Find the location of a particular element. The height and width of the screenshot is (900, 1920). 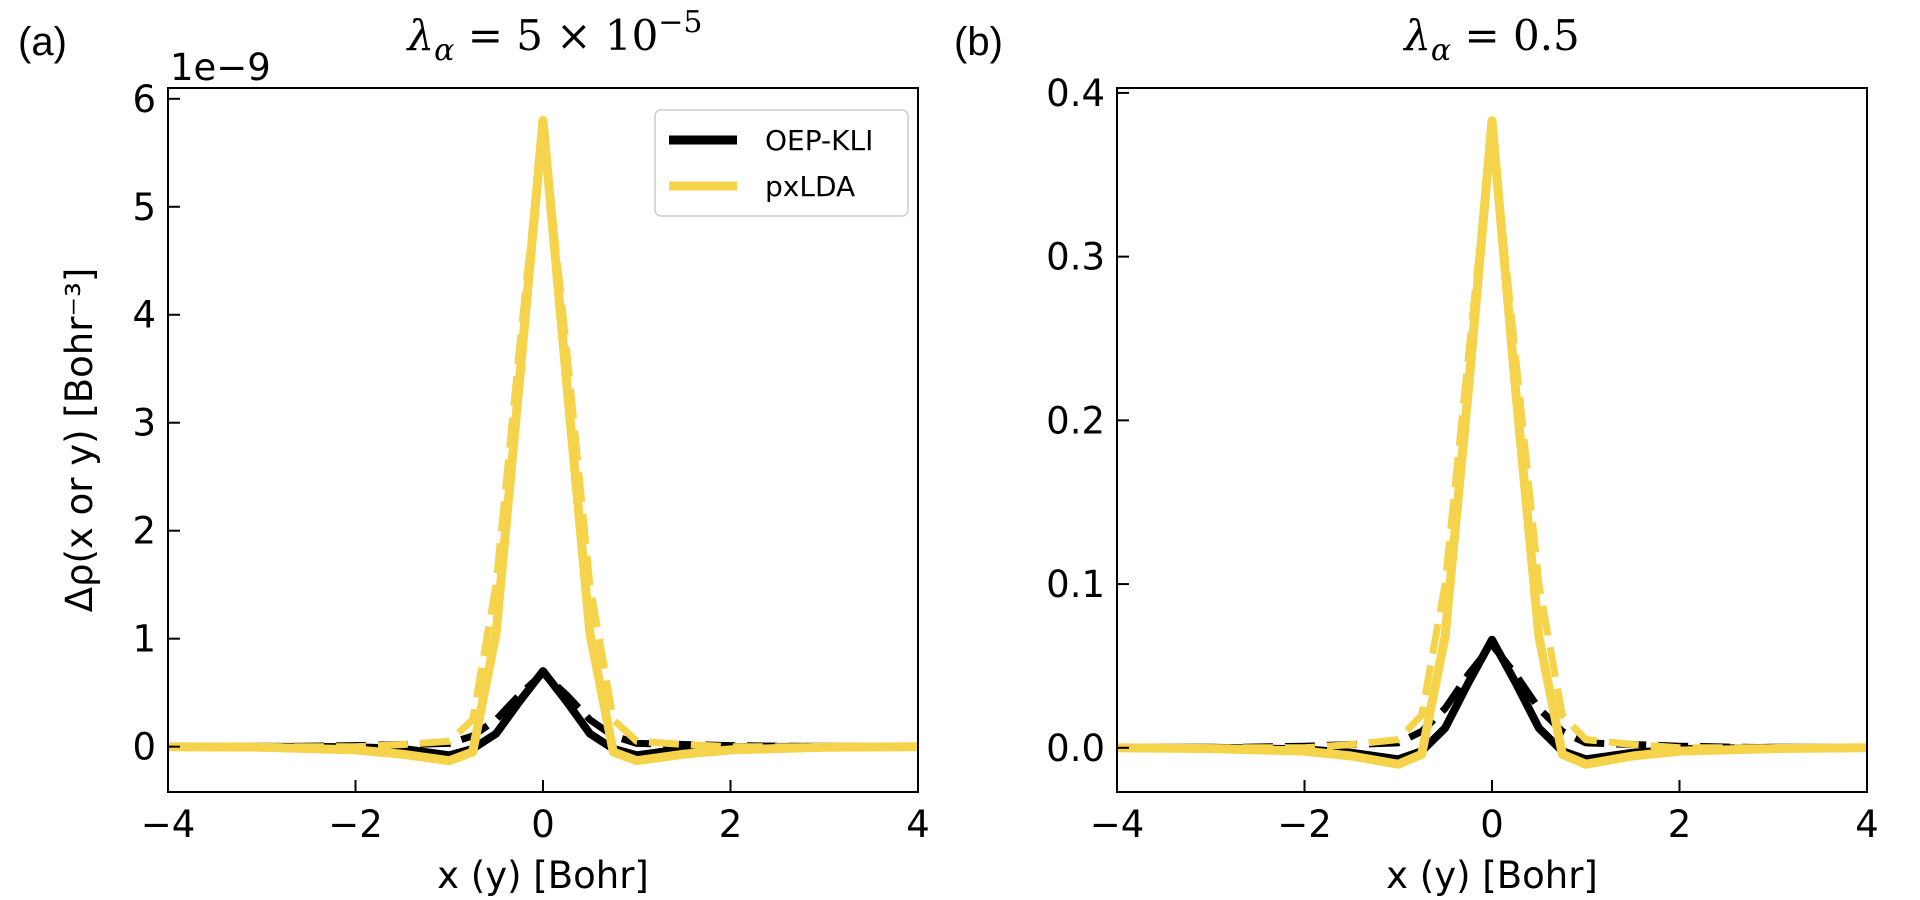

y-tick-label: 0 is located at coordinates (144, 747).